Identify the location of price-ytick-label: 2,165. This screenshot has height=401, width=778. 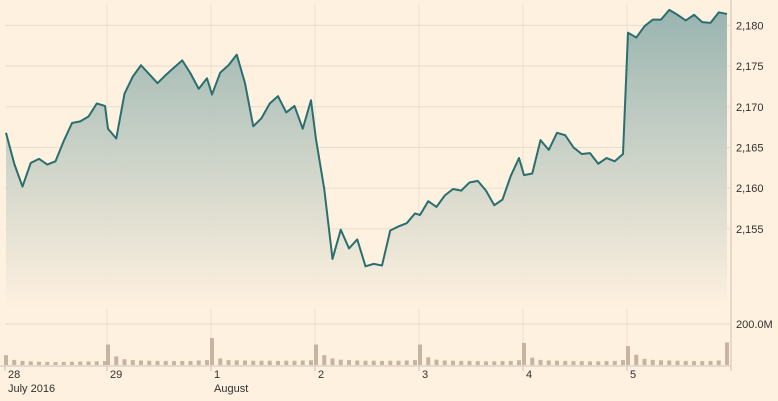
(750, 148).